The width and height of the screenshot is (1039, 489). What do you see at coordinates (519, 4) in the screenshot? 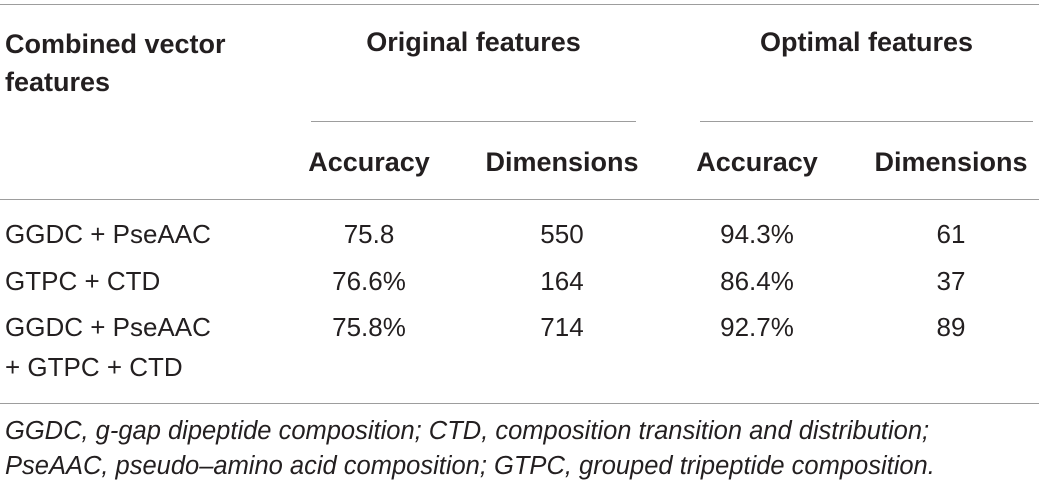
I see `top-rule` at bounding box center [519, 4].